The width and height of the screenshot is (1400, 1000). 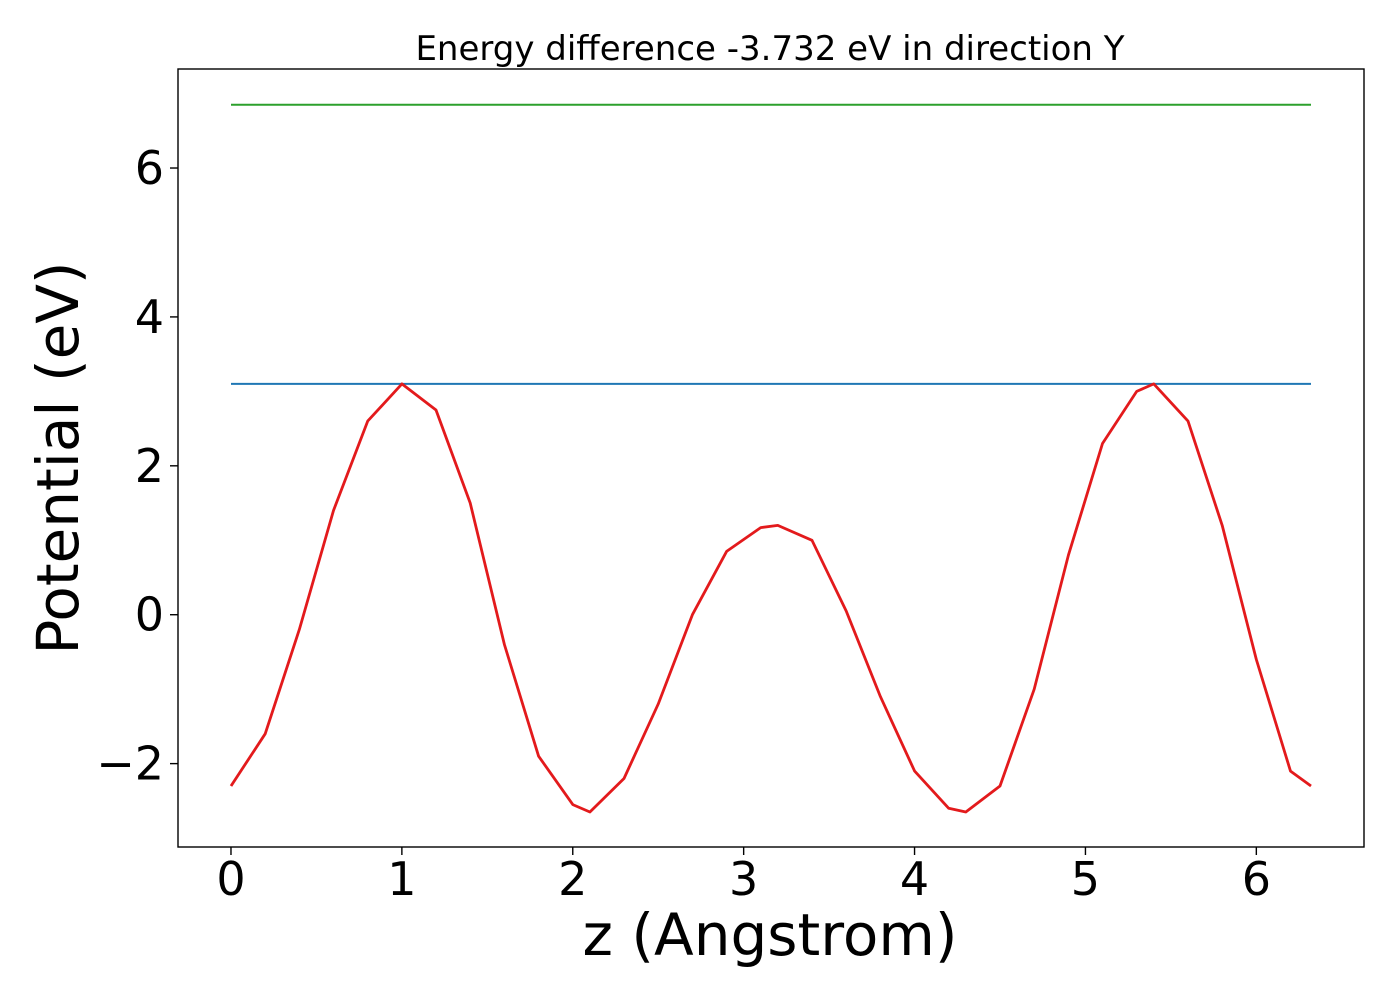 What do you see at coordinates (58, 457) in the screenshot?
I see `y-axis-label: Potential (eV)` at bounding box center [58, 457].